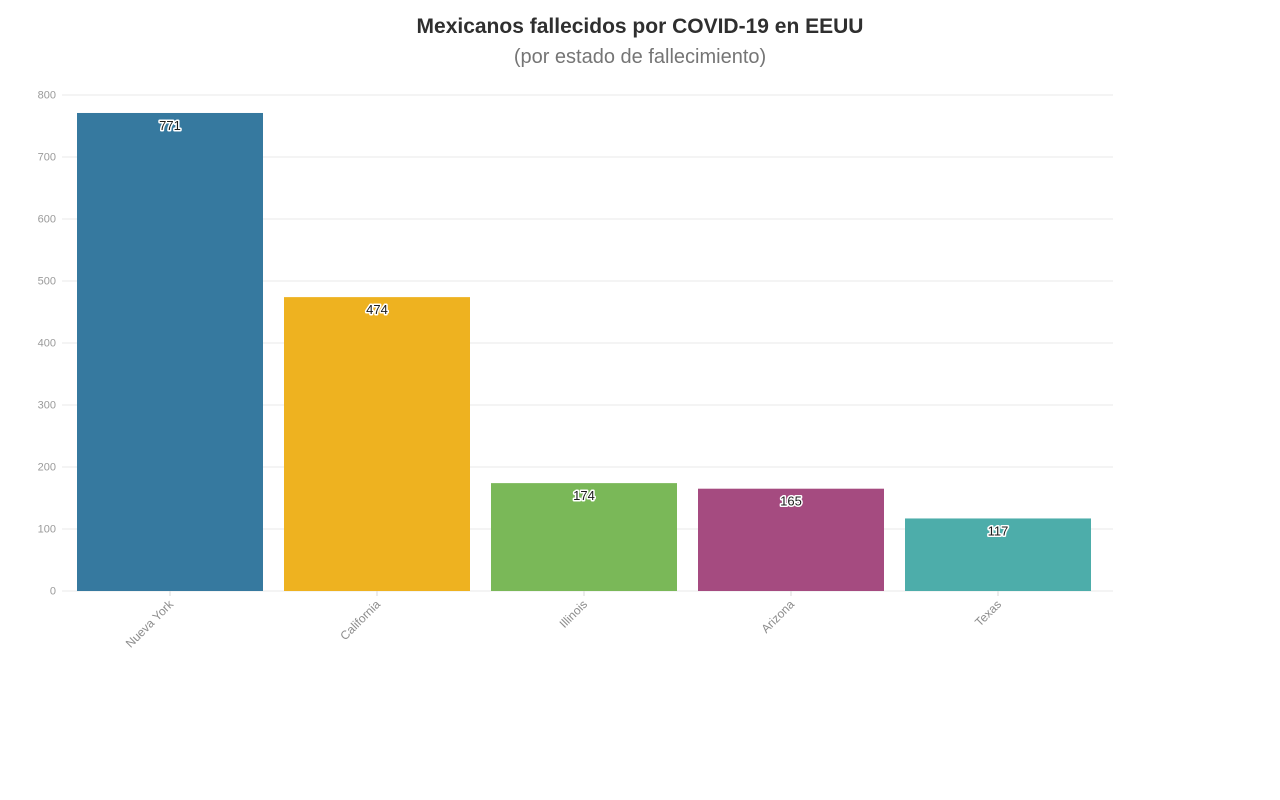 Image resolution: width=1280 pixels, height=800 pixels. I want to click on y-axis-tick-label: 300, so click(47, 406).